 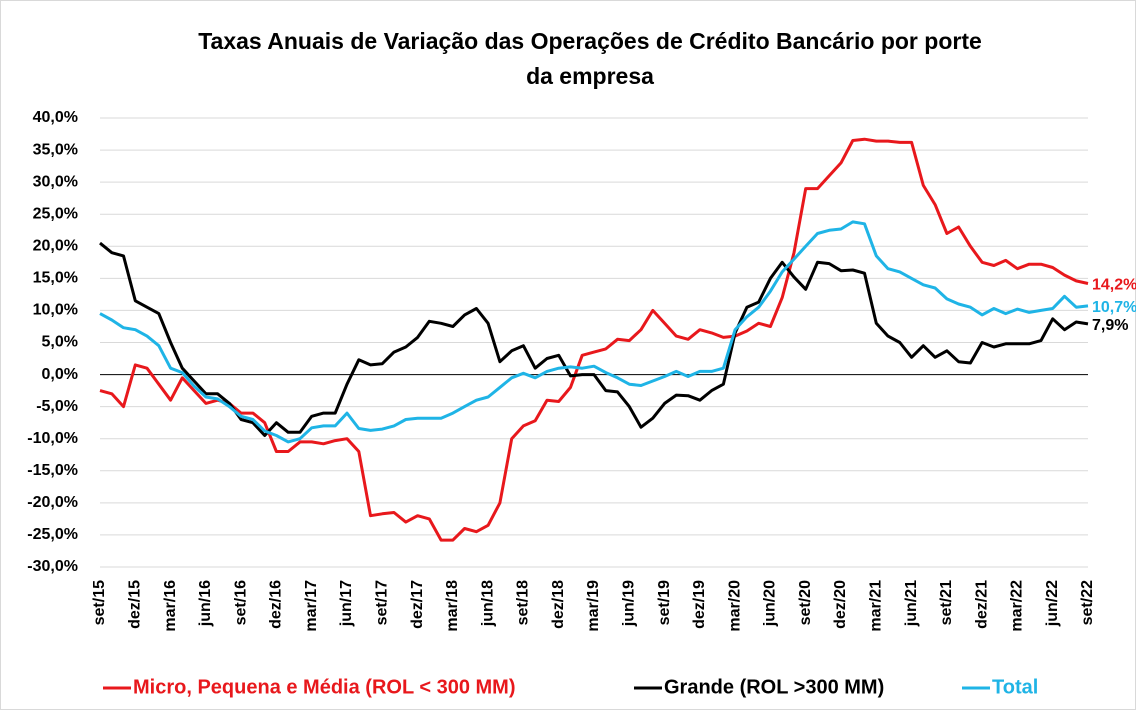 I want to click on legend-label: Grande (ROL >300 MM), so click(x=774, y=687).